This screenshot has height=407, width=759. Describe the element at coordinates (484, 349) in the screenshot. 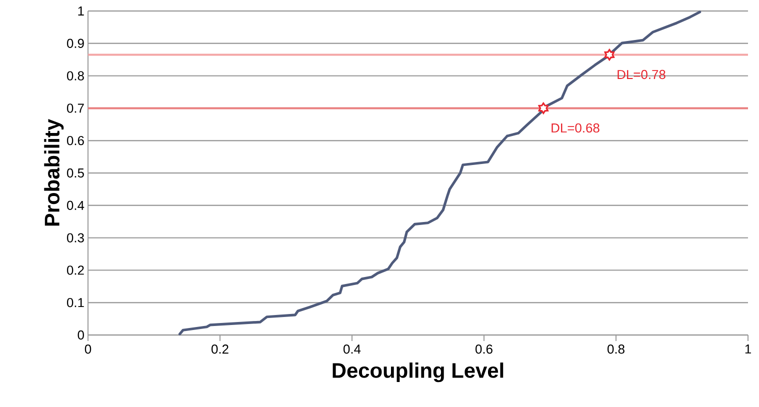

I see `x-tick-label: 0.6` at that location.